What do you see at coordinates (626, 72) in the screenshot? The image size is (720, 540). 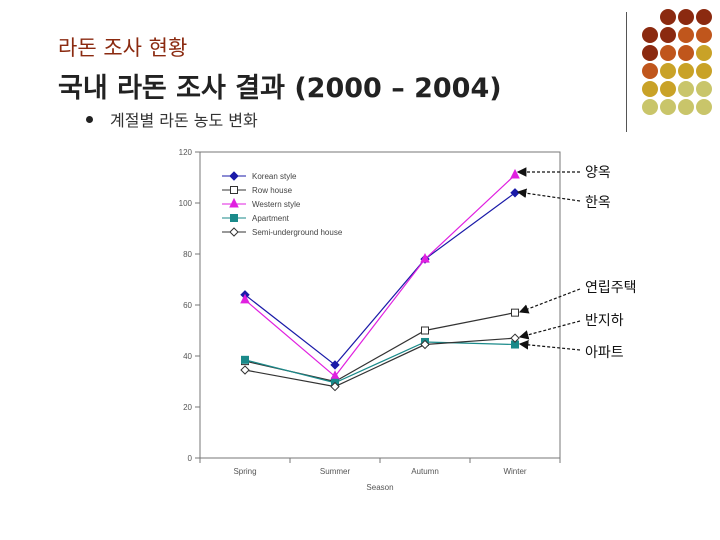 I see `decorative-divider` at bounding box center [626, 72].